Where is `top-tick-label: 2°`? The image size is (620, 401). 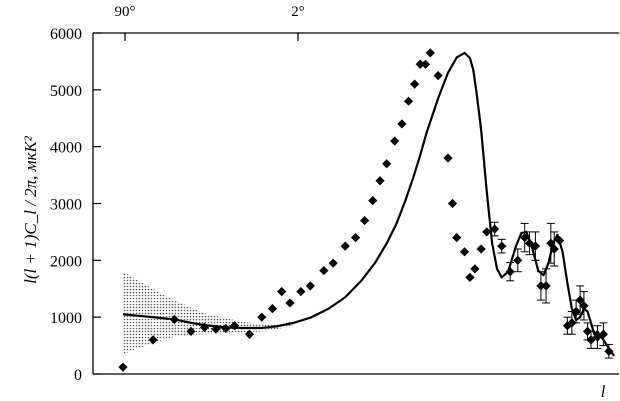
top-tick-label: 2° is located at coordinates (298, 12).